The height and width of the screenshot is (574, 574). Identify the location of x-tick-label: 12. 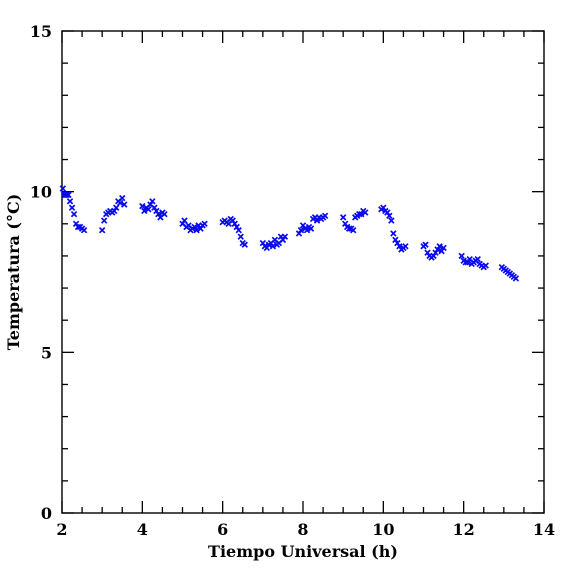
(464, 529).